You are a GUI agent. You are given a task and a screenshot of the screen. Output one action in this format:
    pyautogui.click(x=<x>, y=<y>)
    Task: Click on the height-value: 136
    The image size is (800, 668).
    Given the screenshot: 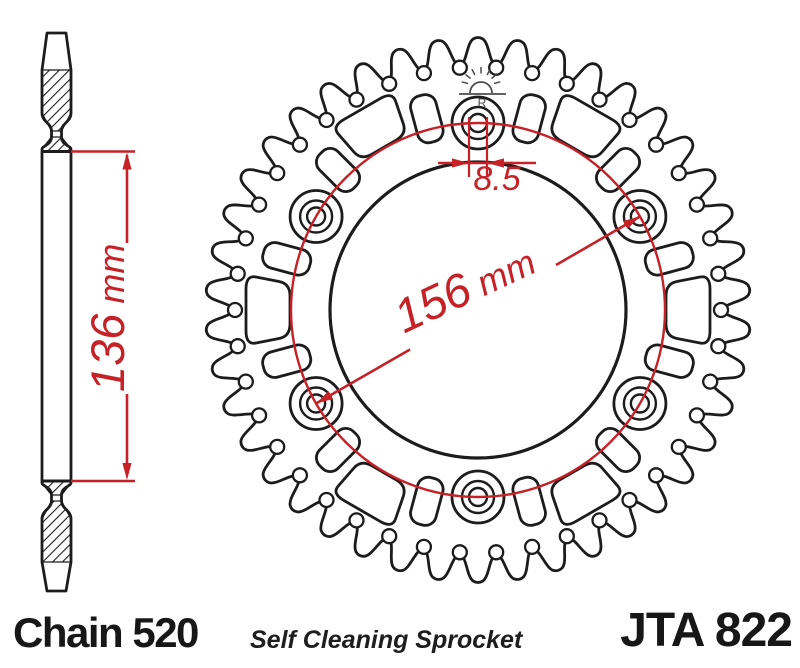 What is the action you would take?
    pyautogui.click(x=107, y=352)
    